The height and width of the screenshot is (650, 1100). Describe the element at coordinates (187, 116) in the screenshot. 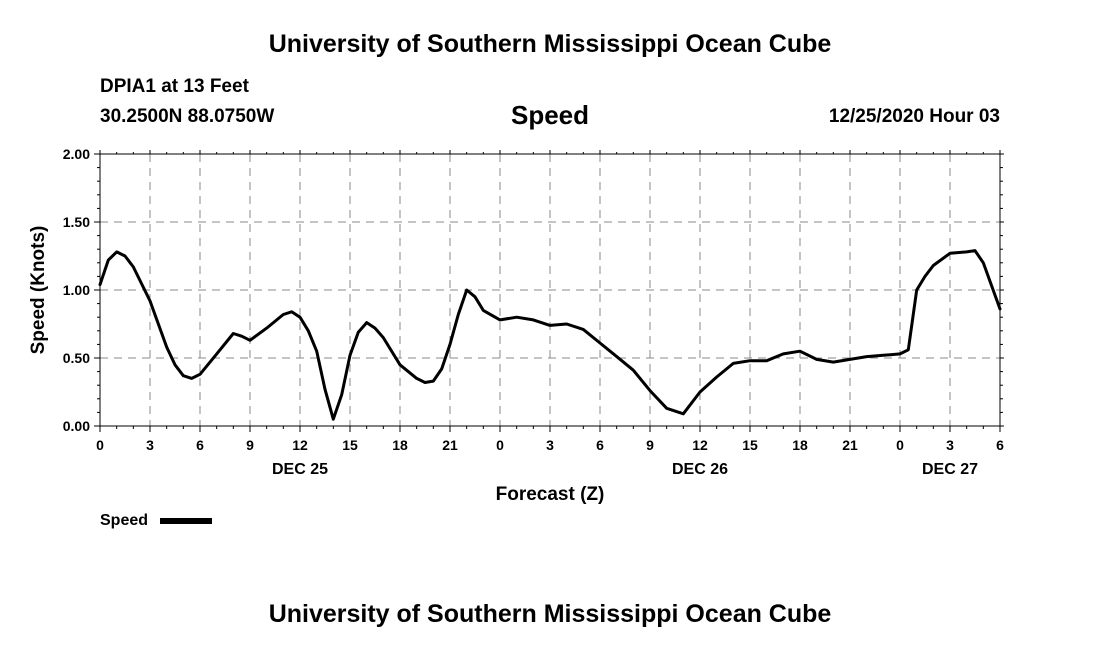

I see `coordinates-label: 30.2500N 88.0750W` at that location.